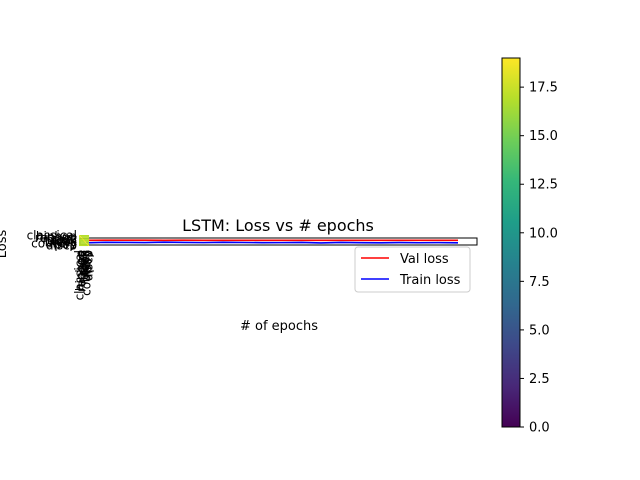  I want to click on xtick-label-country: country, so click(87, 273).